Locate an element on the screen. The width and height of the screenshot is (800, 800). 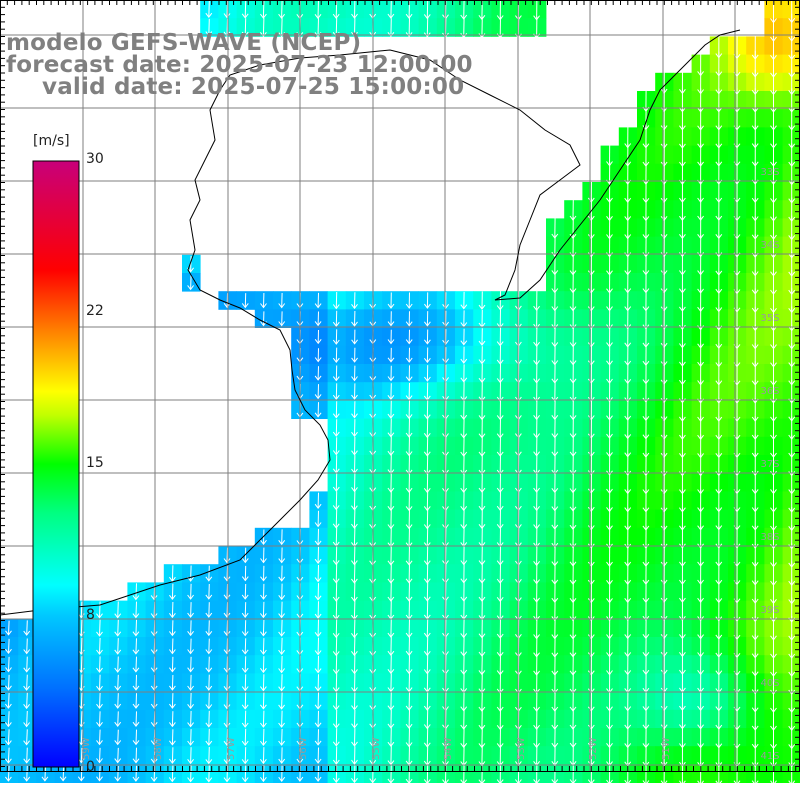
longitude-labels: 59W 58W 57W 56W 55W 54W 53W 52W 51W is located at coordinates (376, 748).